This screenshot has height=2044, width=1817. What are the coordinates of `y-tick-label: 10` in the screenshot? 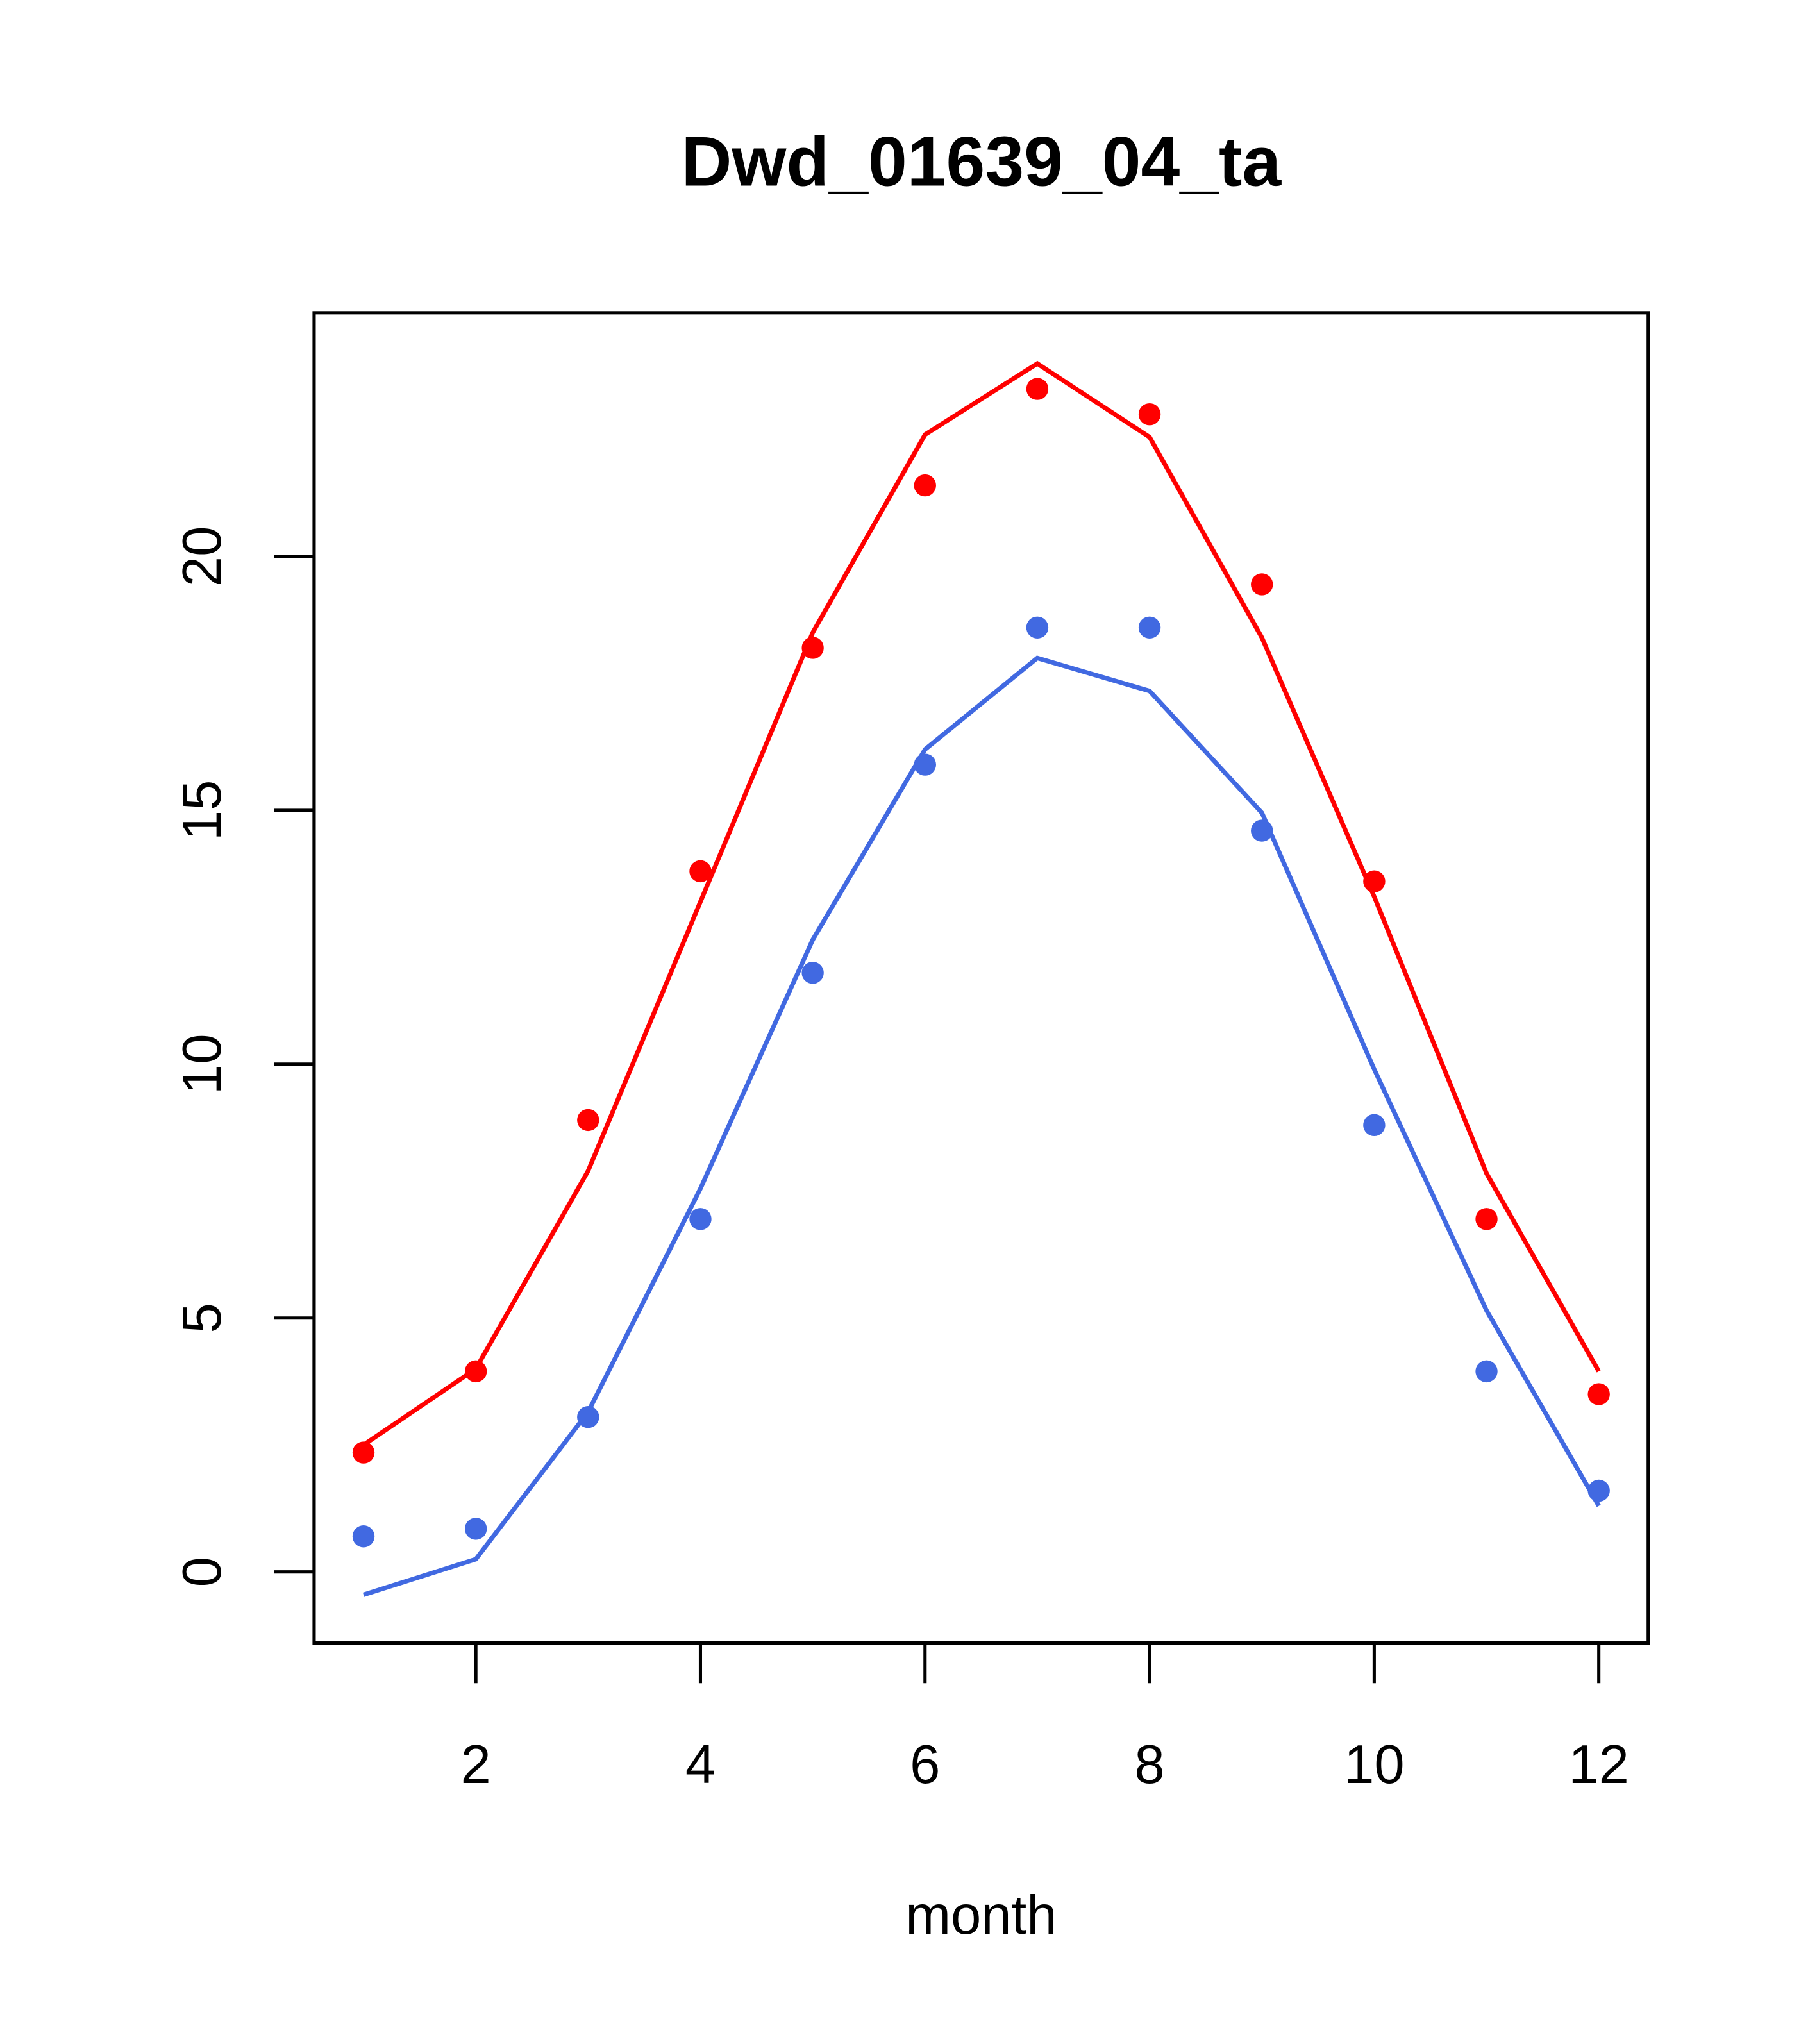 It's located at (202, 1064).